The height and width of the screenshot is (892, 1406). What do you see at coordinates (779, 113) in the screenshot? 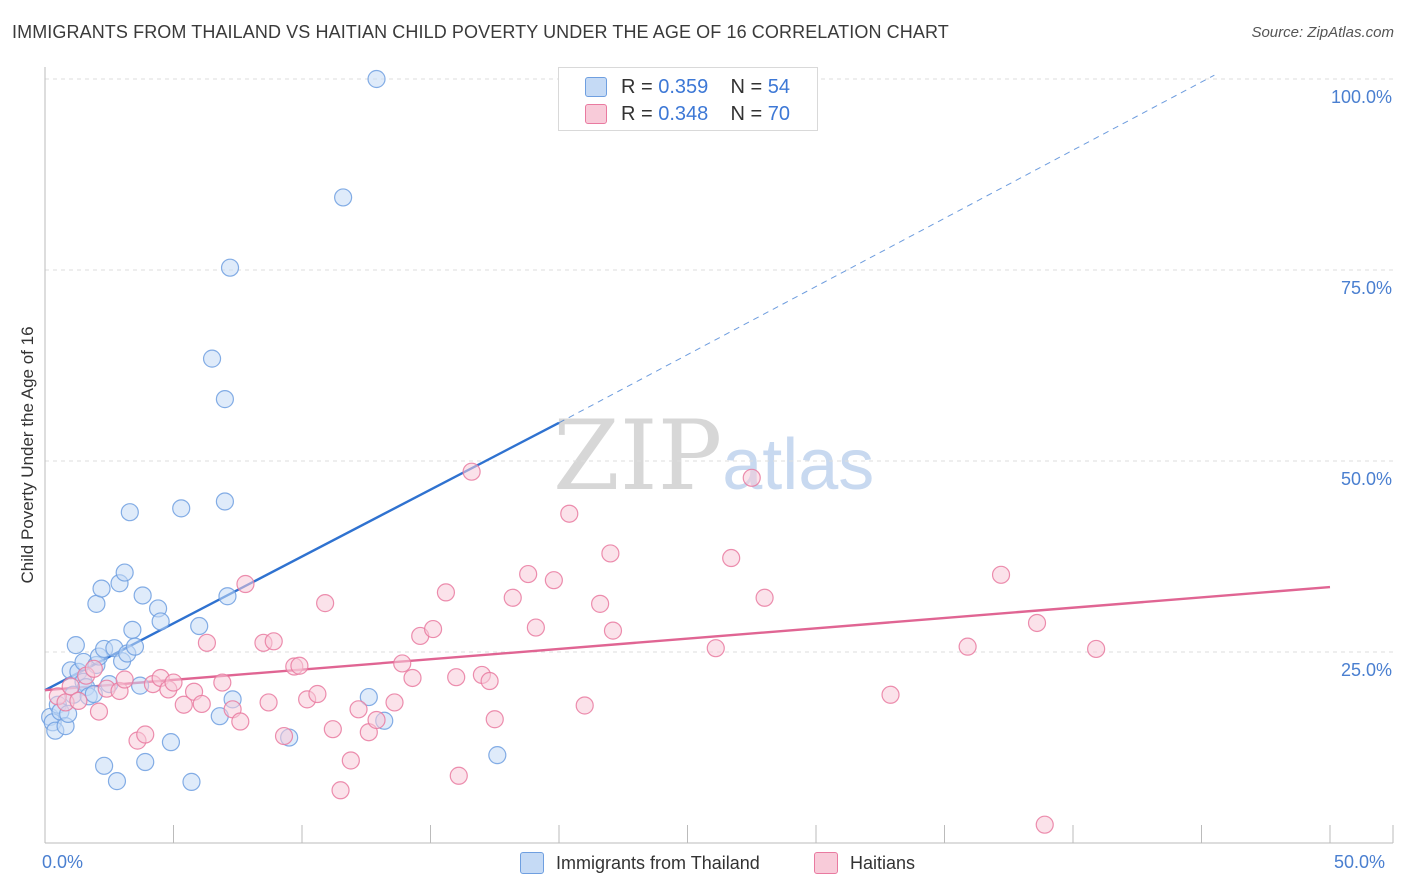
I see `n-value: 70` at bounding box center [779, 113].